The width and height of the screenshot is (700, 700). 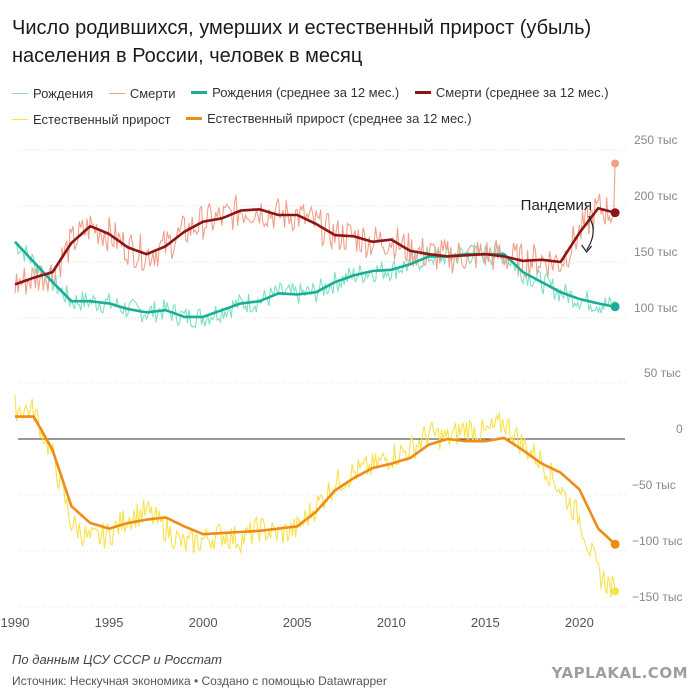 What do you see at coordinates (15, 622) in the screenshot?
I see `x-tick-label-0: 1990` at bounding box center [15, 622].